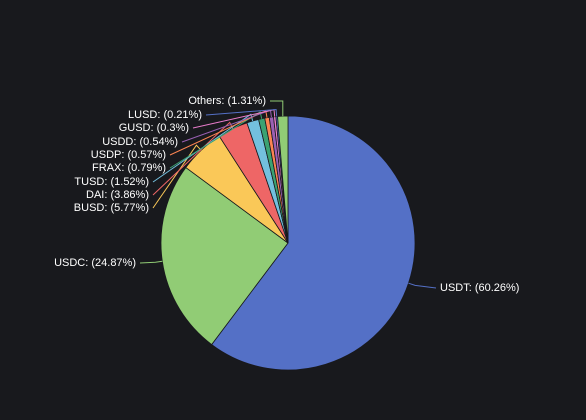 The height and width of the screenshot is (420, 586). I want to click on slice-label-dai: DAI: (3.86%), so click(117, 195).